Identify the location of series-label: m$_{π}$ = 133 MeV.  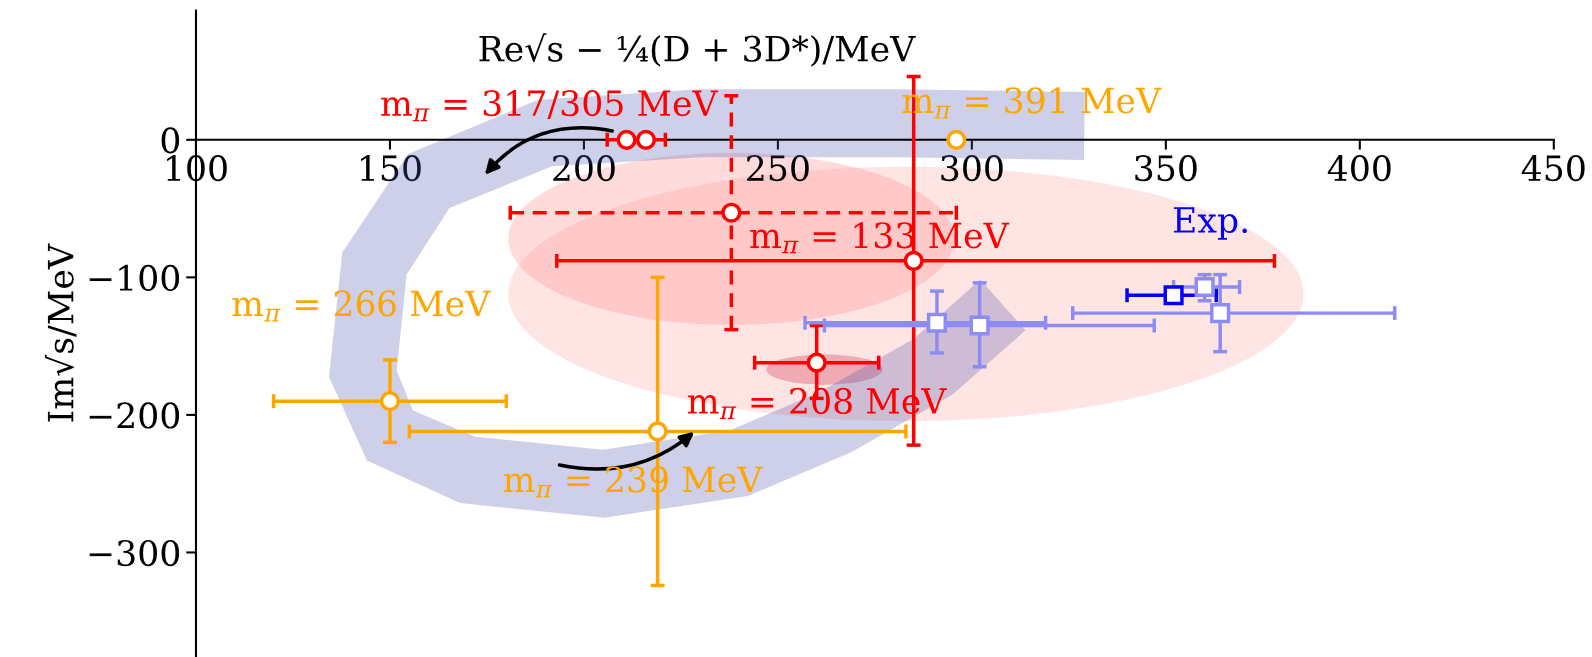
(880, 238).